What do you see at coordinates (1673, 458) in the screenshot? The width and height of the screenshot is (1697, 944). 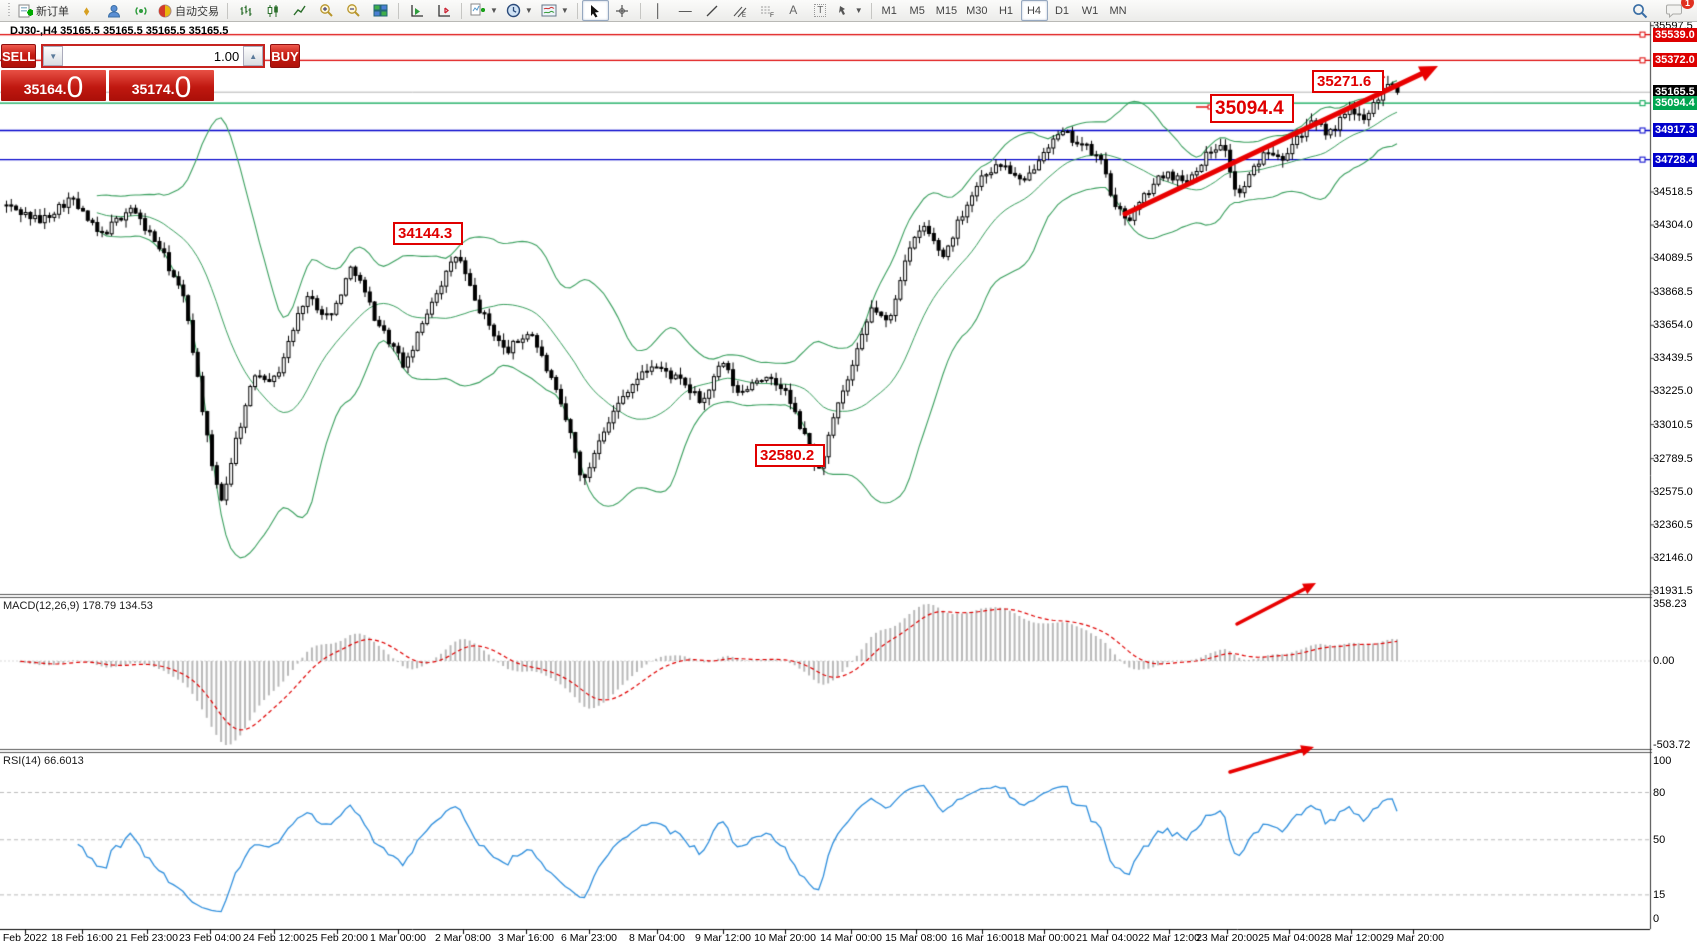 I see `price-tick-label: 32789.5` at bounding box center [1673, 458].